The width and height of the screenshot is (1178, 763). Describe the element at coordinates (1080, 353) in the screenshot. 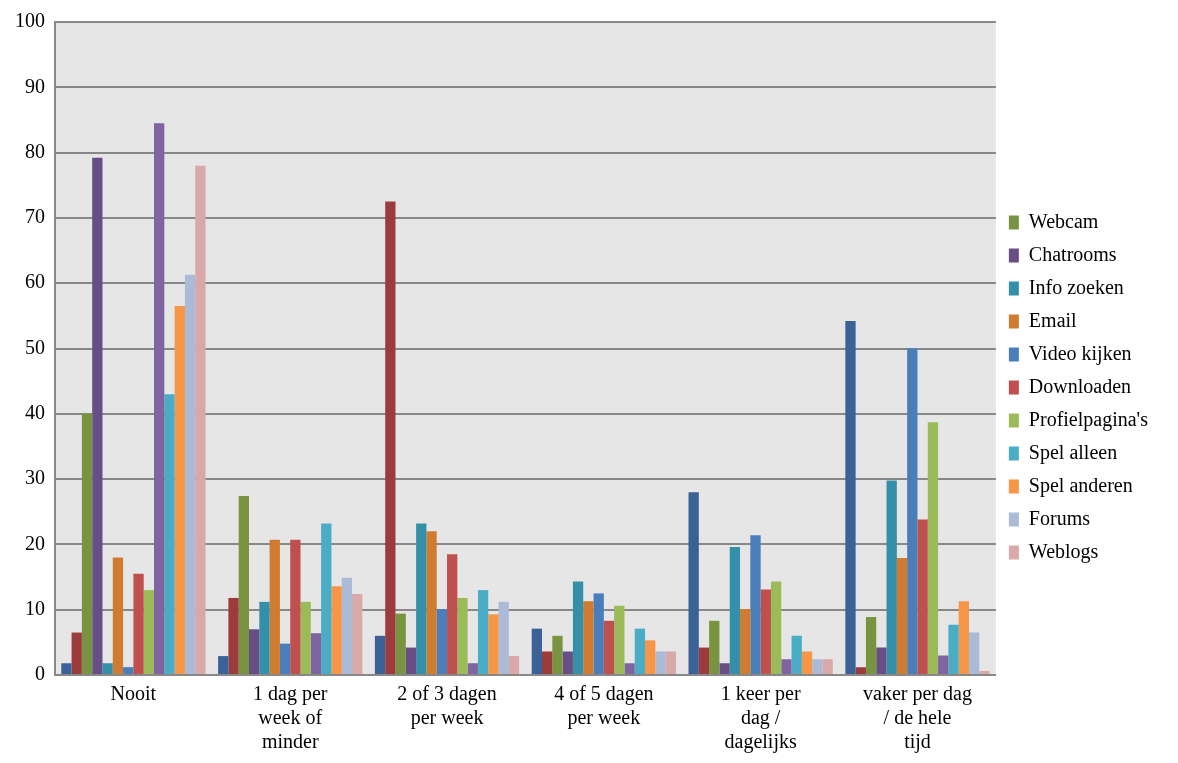

I see `legend-label: Video kijken` at that location.